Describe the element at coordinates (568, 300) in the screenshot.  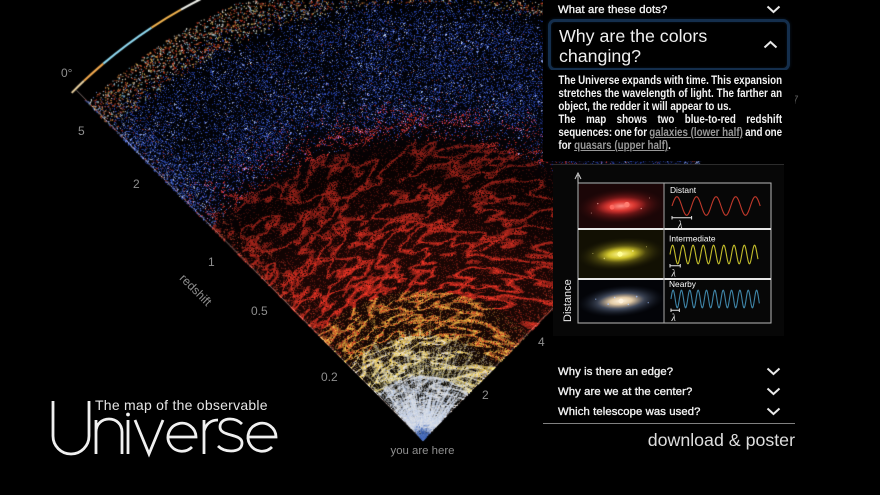
I see `svg-text: Distance` at that location.